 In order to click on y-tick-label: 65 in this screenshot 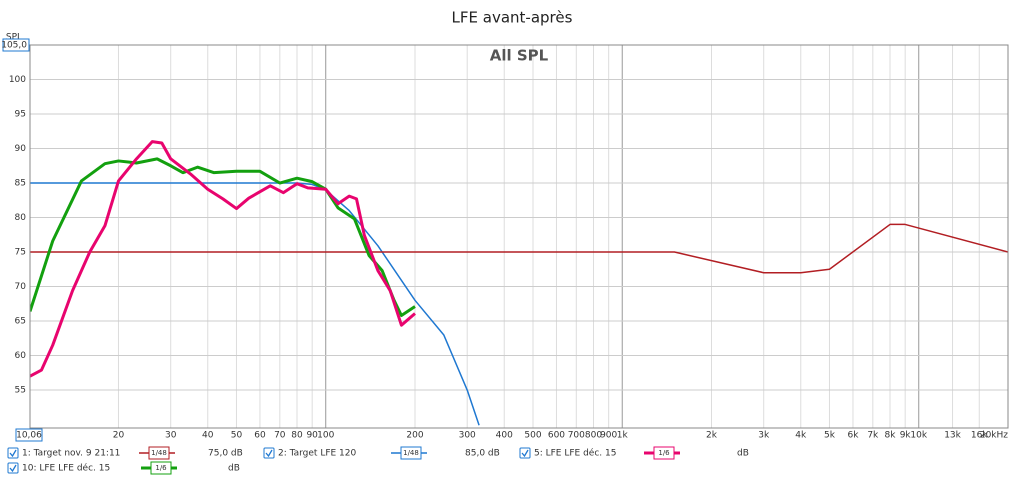, I will do `click(20, 322)`.